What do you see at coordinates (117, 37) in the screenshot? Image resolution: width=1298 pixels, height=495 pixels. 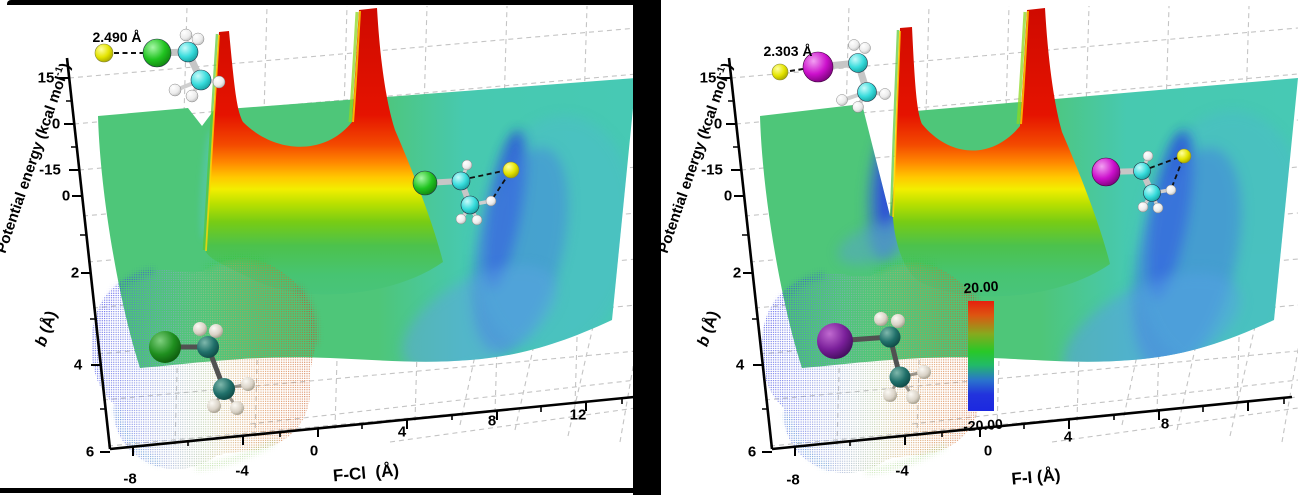 I see `distance-annotation: 2.490 Å` at bounding box center [117, 37].